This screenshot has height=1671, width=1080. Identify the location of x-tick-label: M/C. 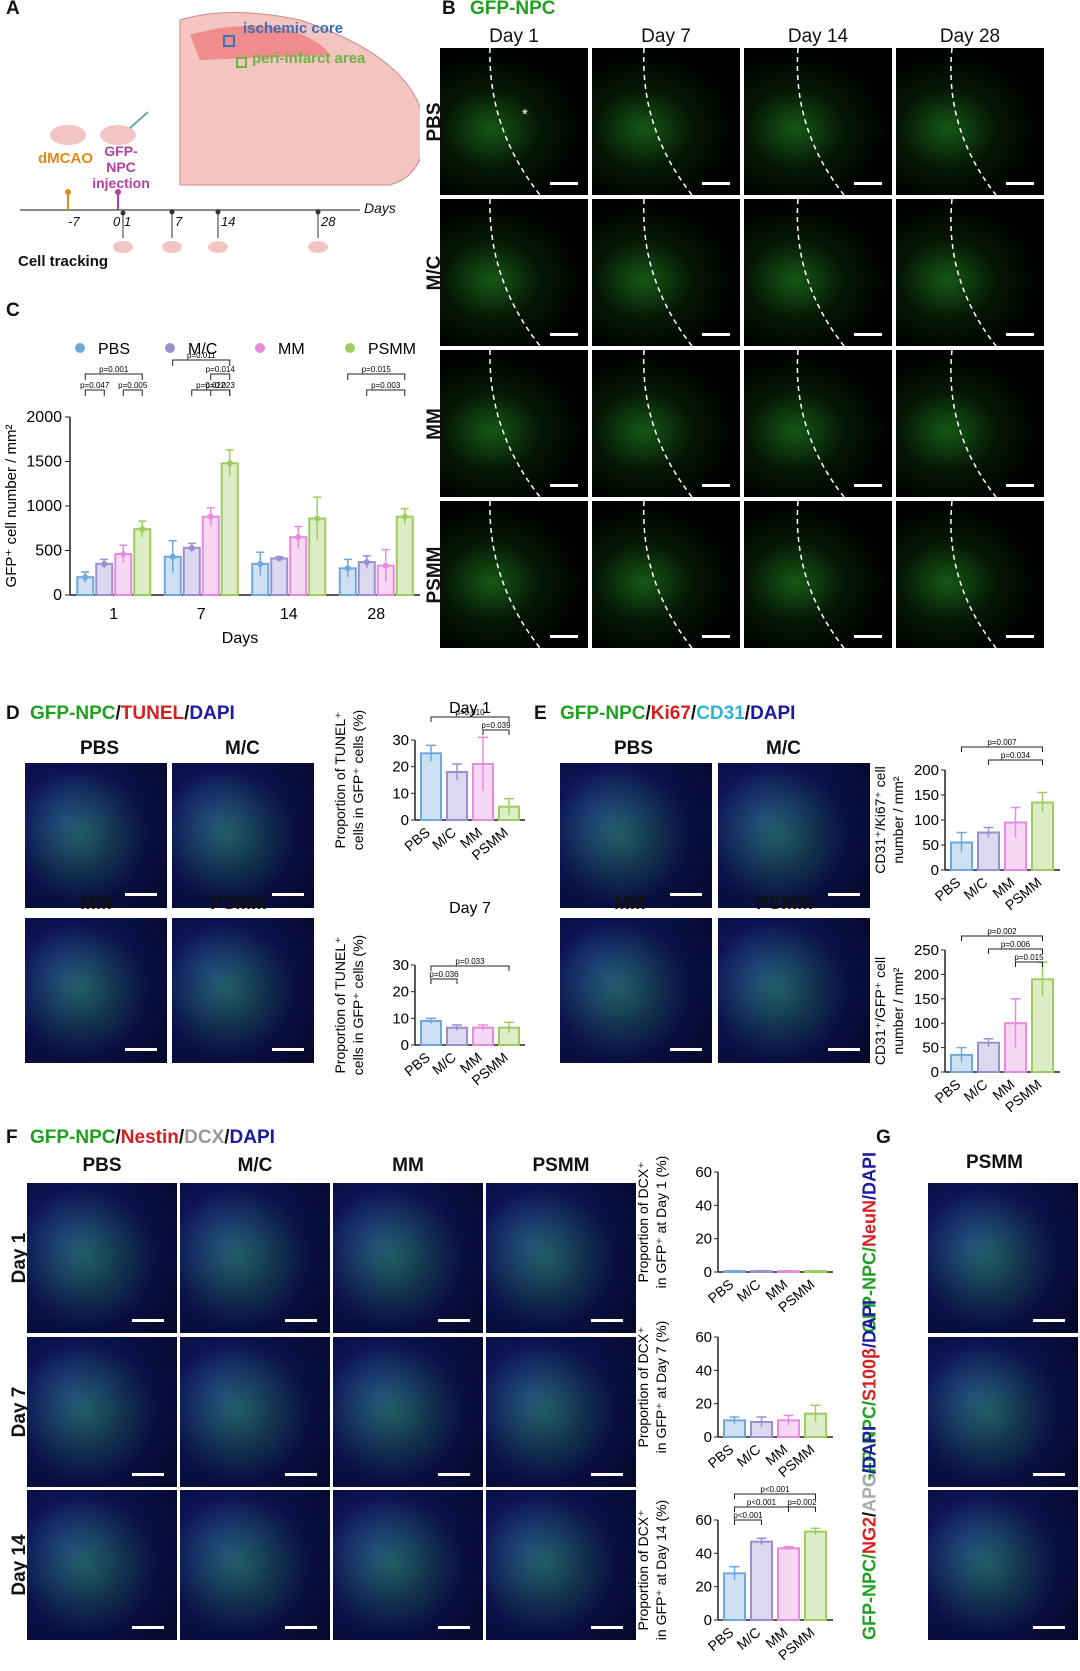
(748, 1290).